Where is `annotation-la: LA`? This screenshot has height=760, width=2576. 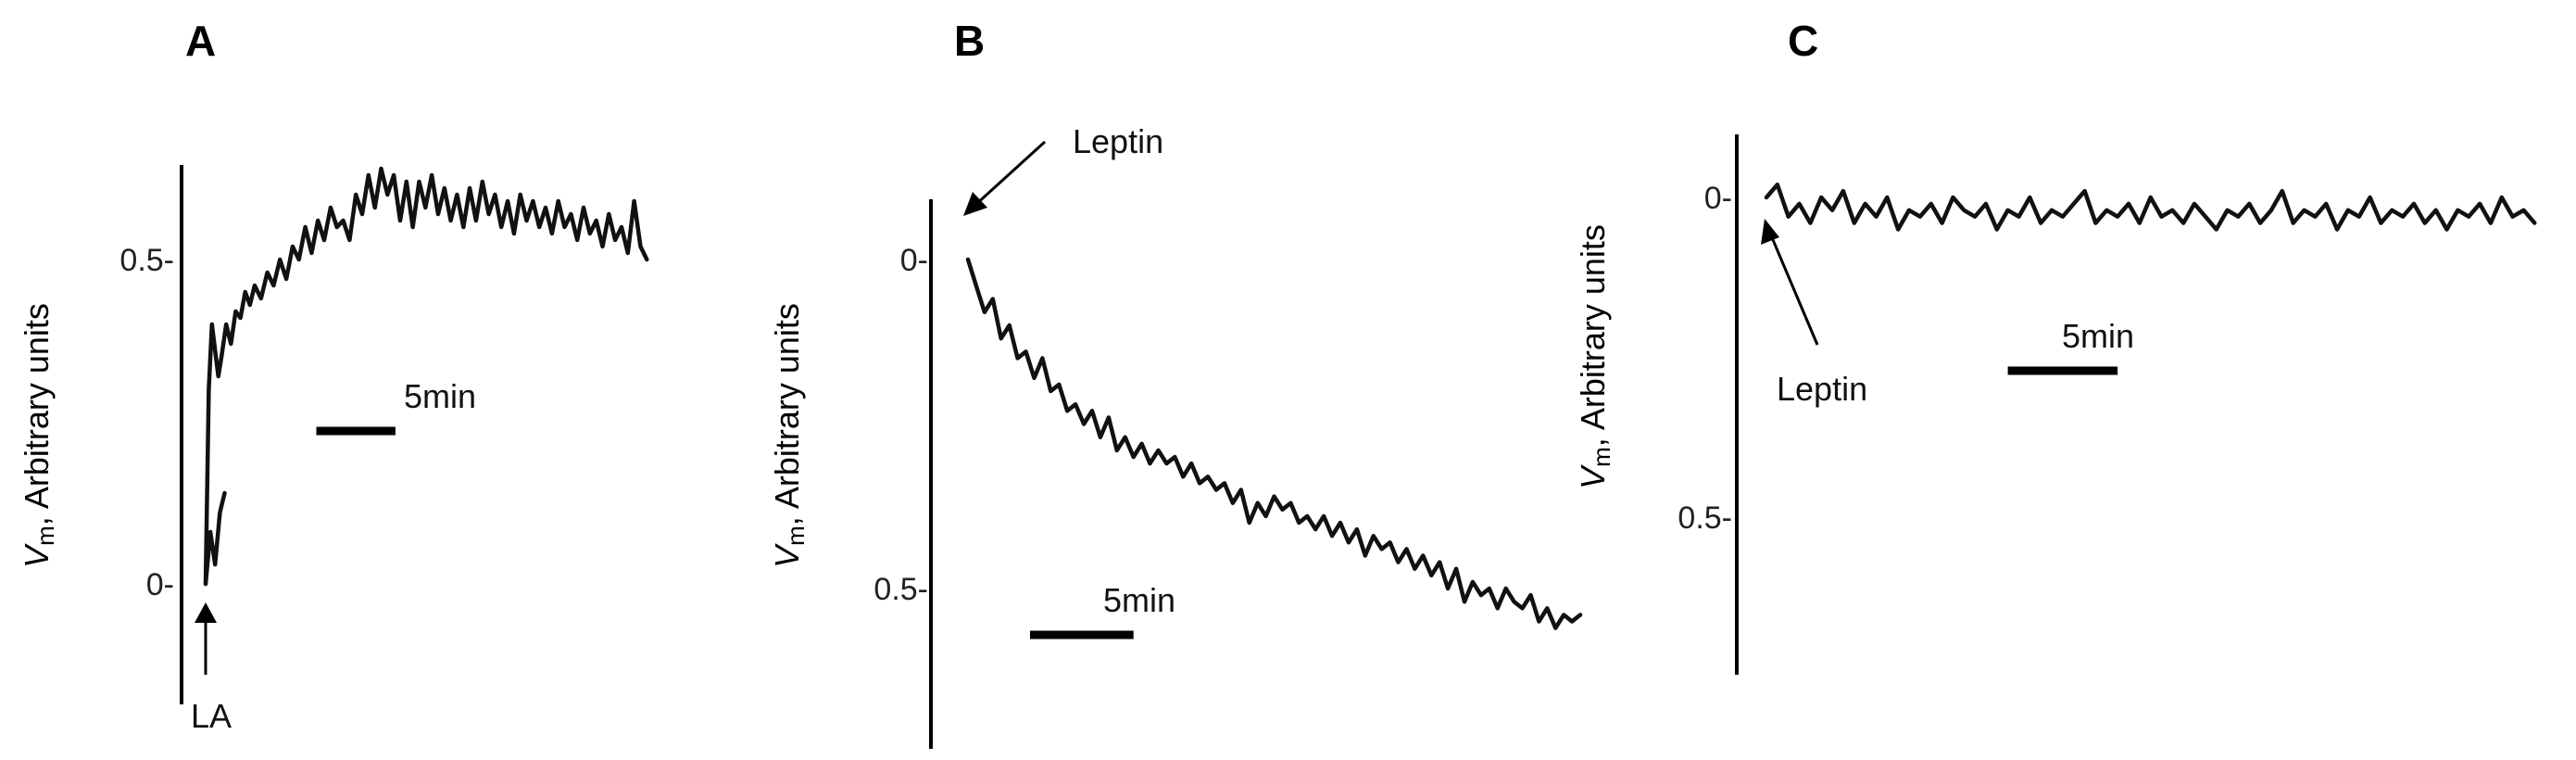 annotation-la: LA is located at coordinates (211, 716).